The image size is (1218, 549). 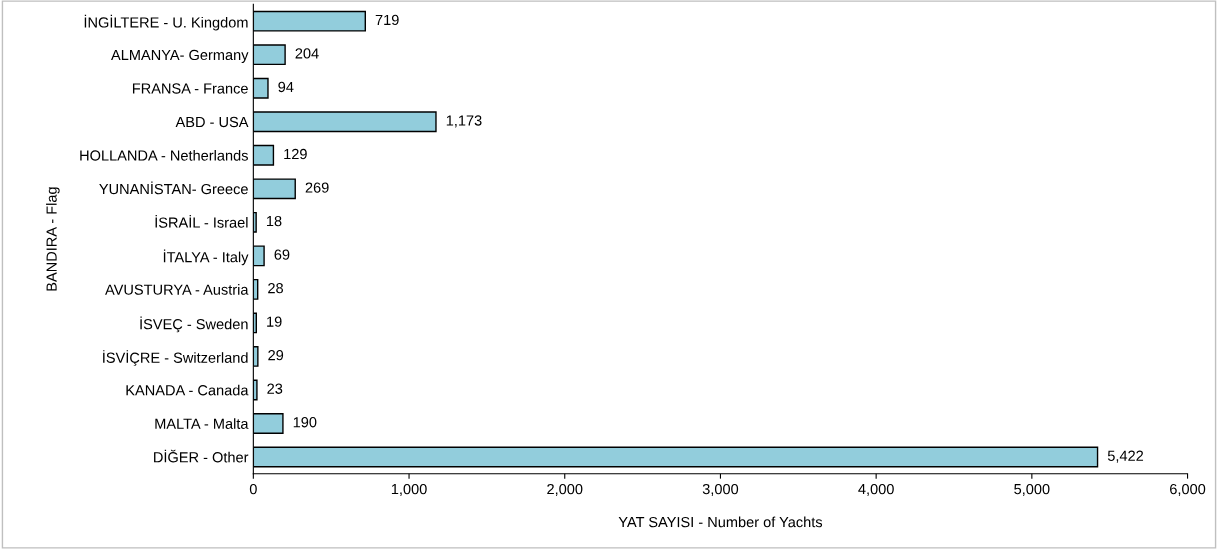 What do you see at coordinates (307, 53) in the screenshot?
I see `data-label: 204` at bounding box center [307, 53].